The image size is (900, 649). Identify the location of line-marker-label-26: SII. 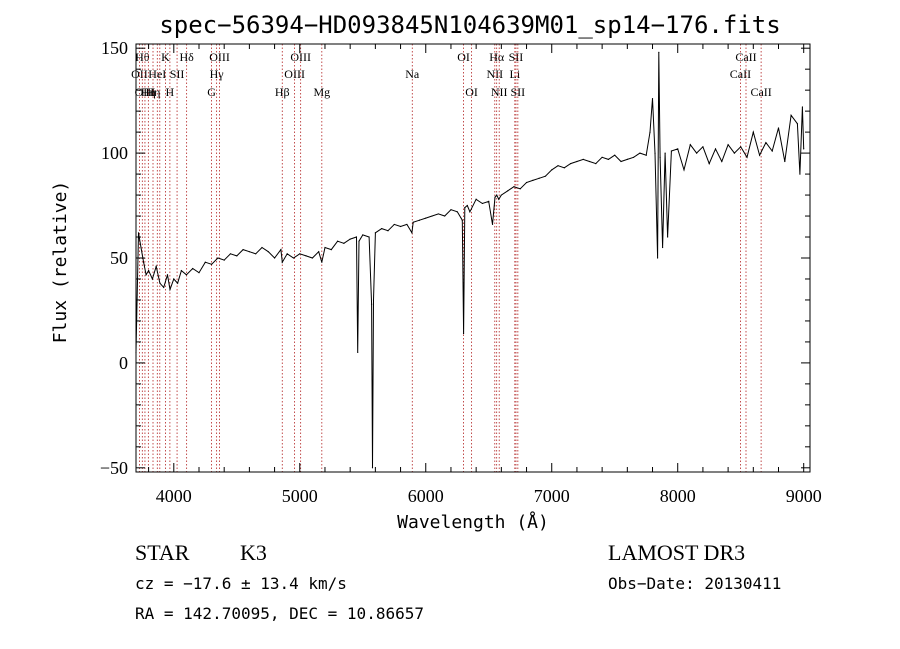
(518, 92).